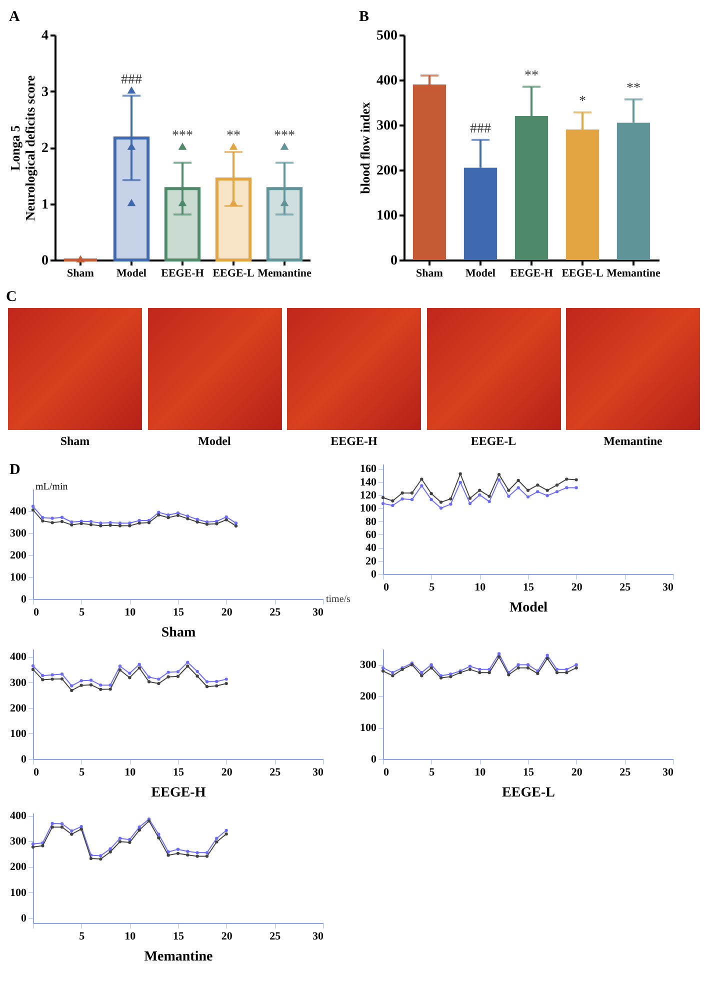 The image size is (708, 984). Describe the element at coordinates (532, 274) in the screenshot. I see `x-tick-label: EEGE-H` at that location.